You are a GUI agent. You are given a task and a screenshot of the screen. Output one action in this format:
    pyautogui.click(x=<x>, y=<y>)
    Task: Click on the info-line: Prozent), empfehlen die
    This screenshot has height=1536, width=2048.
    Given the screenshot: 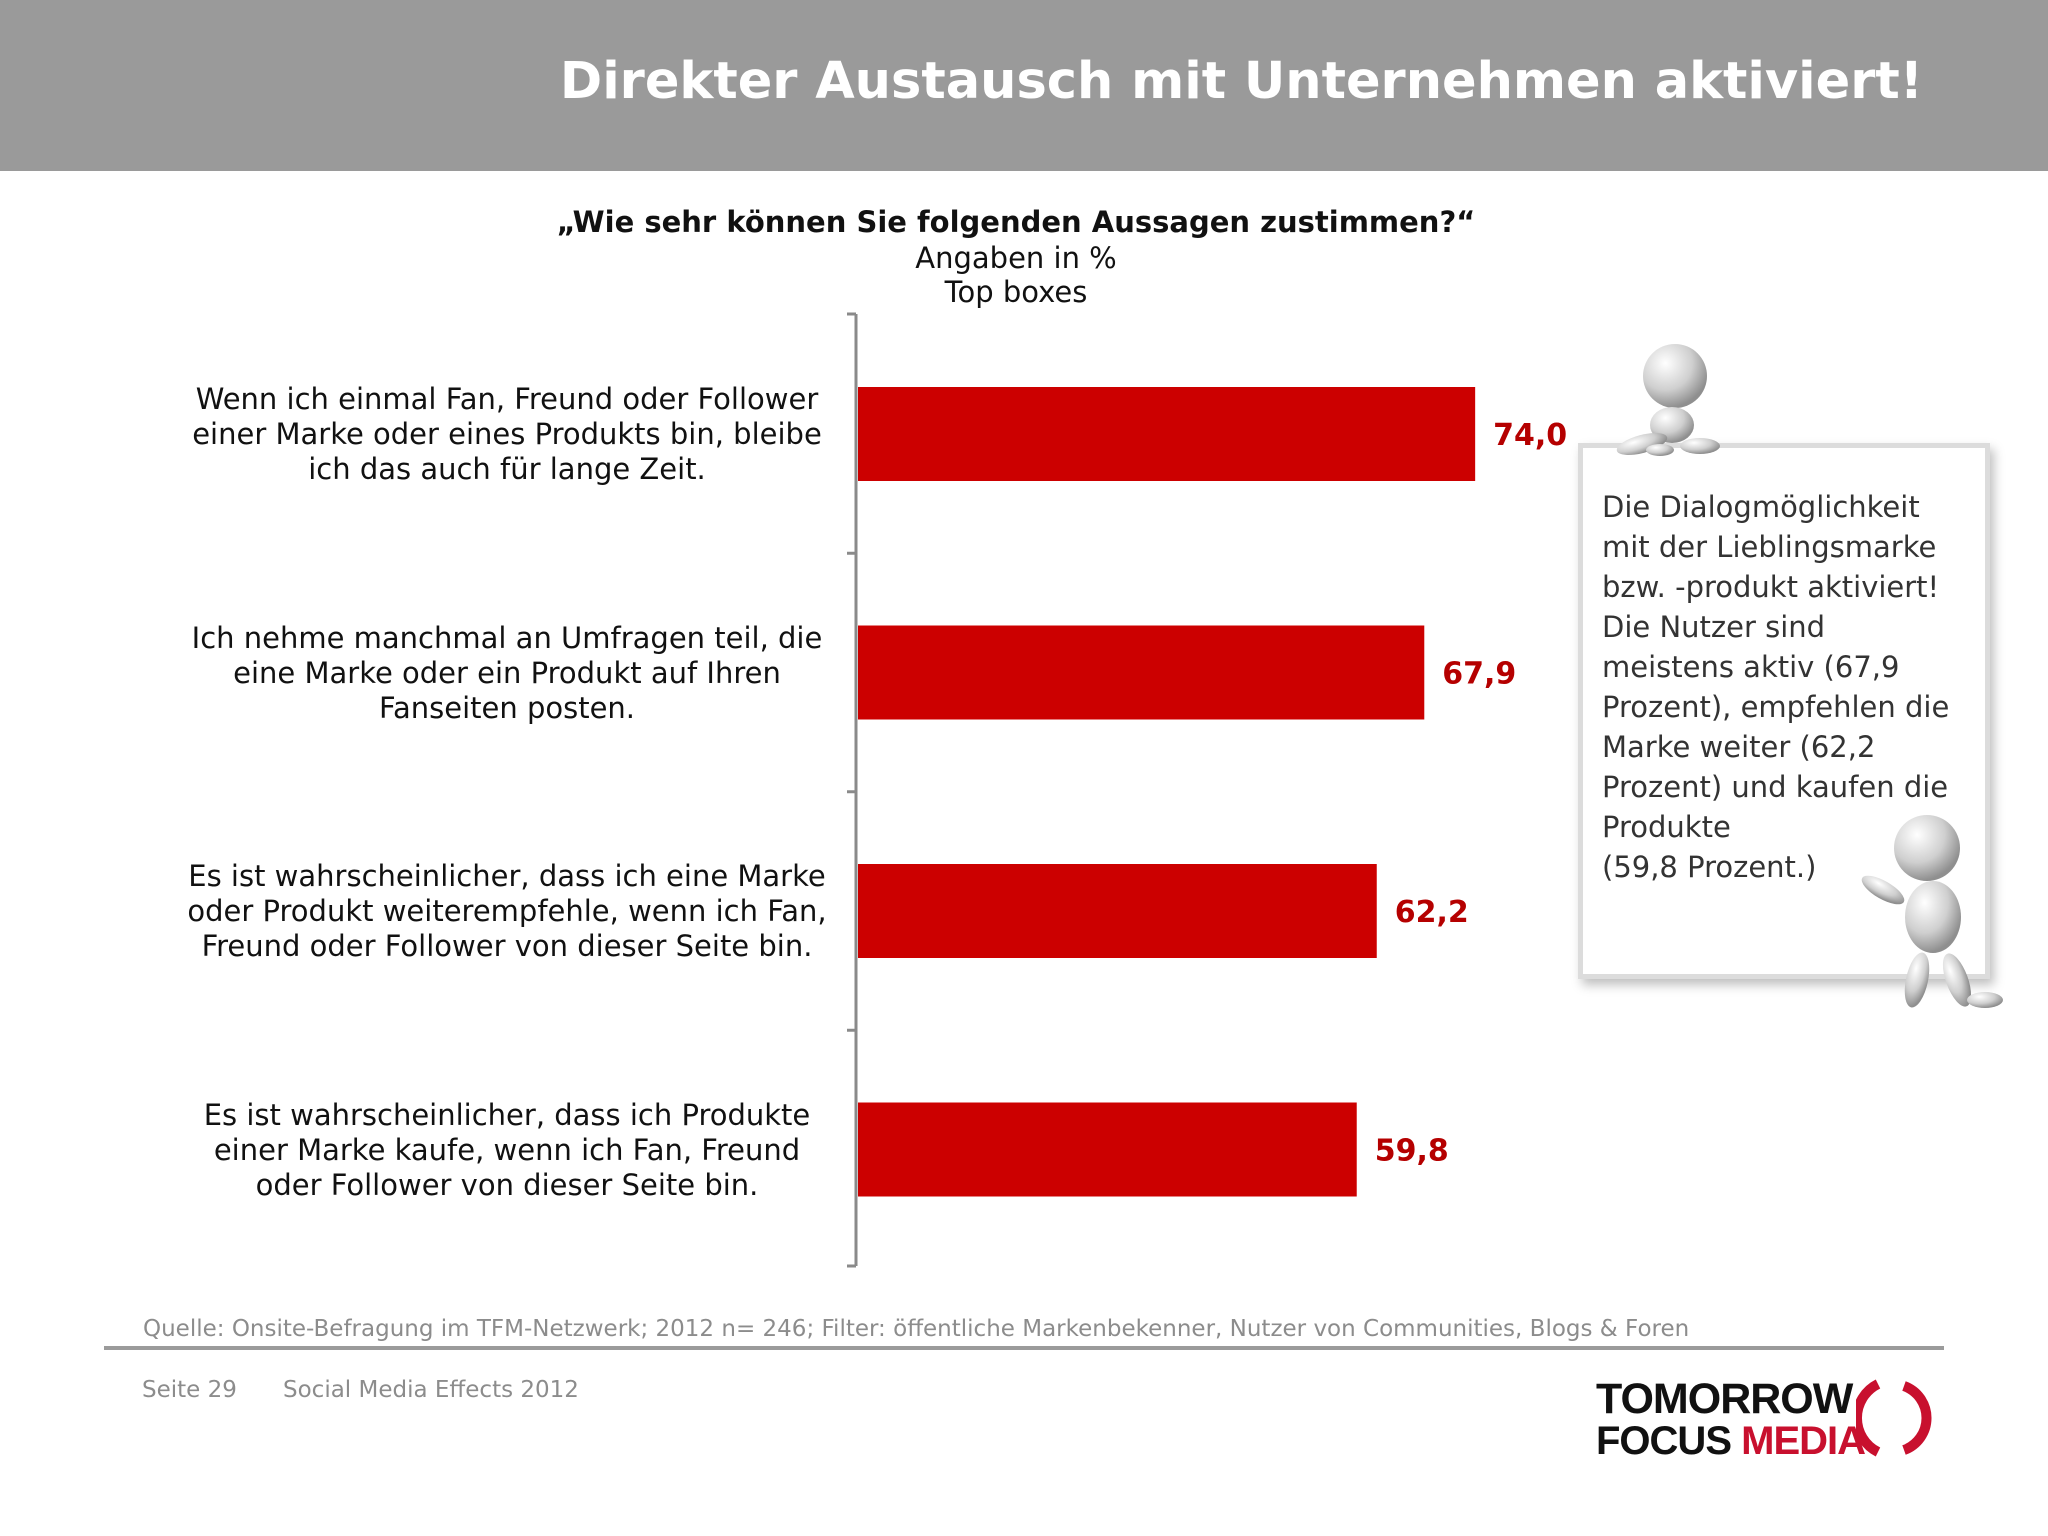 What is the action you would take?
    pyautogui.click(x=1776, y=707)
    